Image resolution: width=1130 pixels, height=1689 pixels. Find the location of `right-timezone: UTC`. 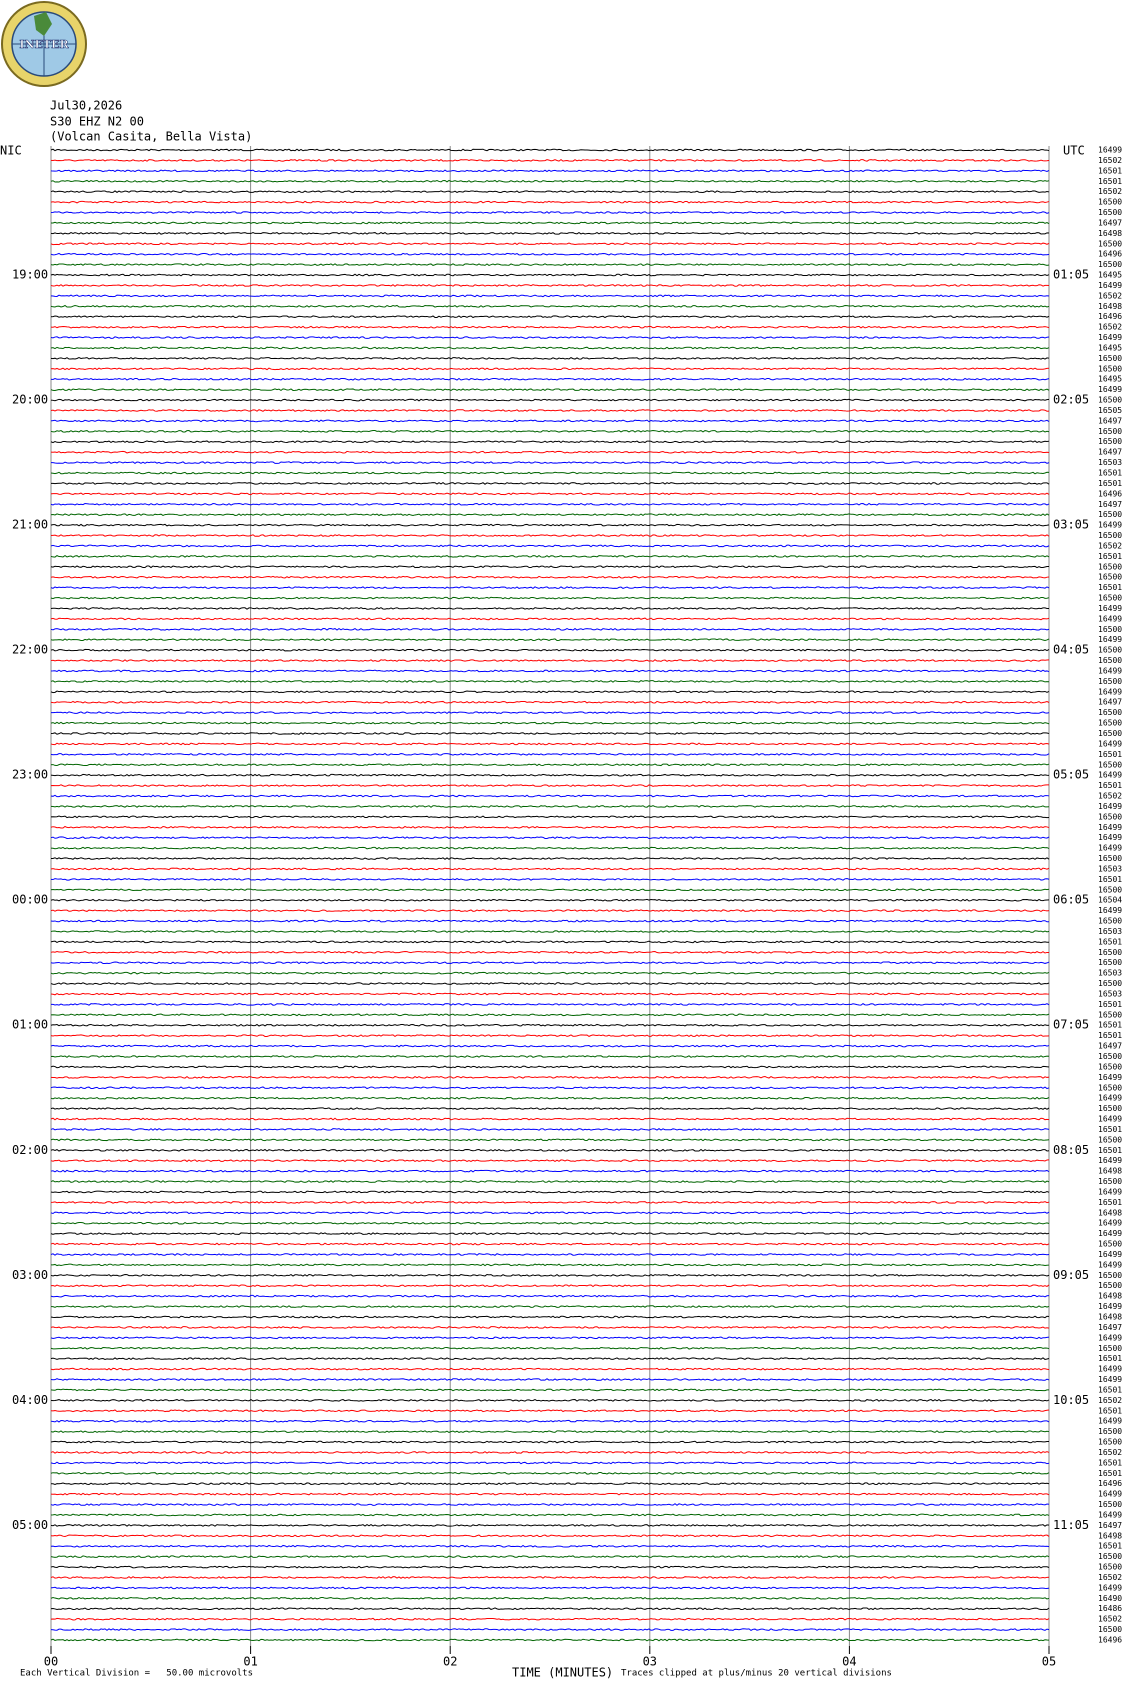

right-timezone: UTC is located at coordinates (1074, 151).